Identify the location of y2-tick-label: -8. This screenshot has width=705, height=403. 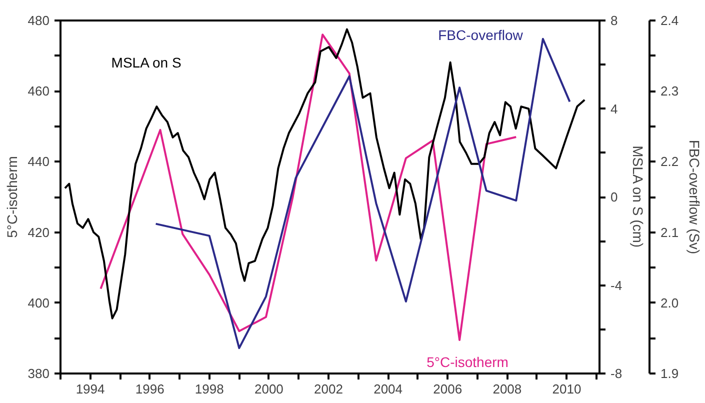
(616, 373).